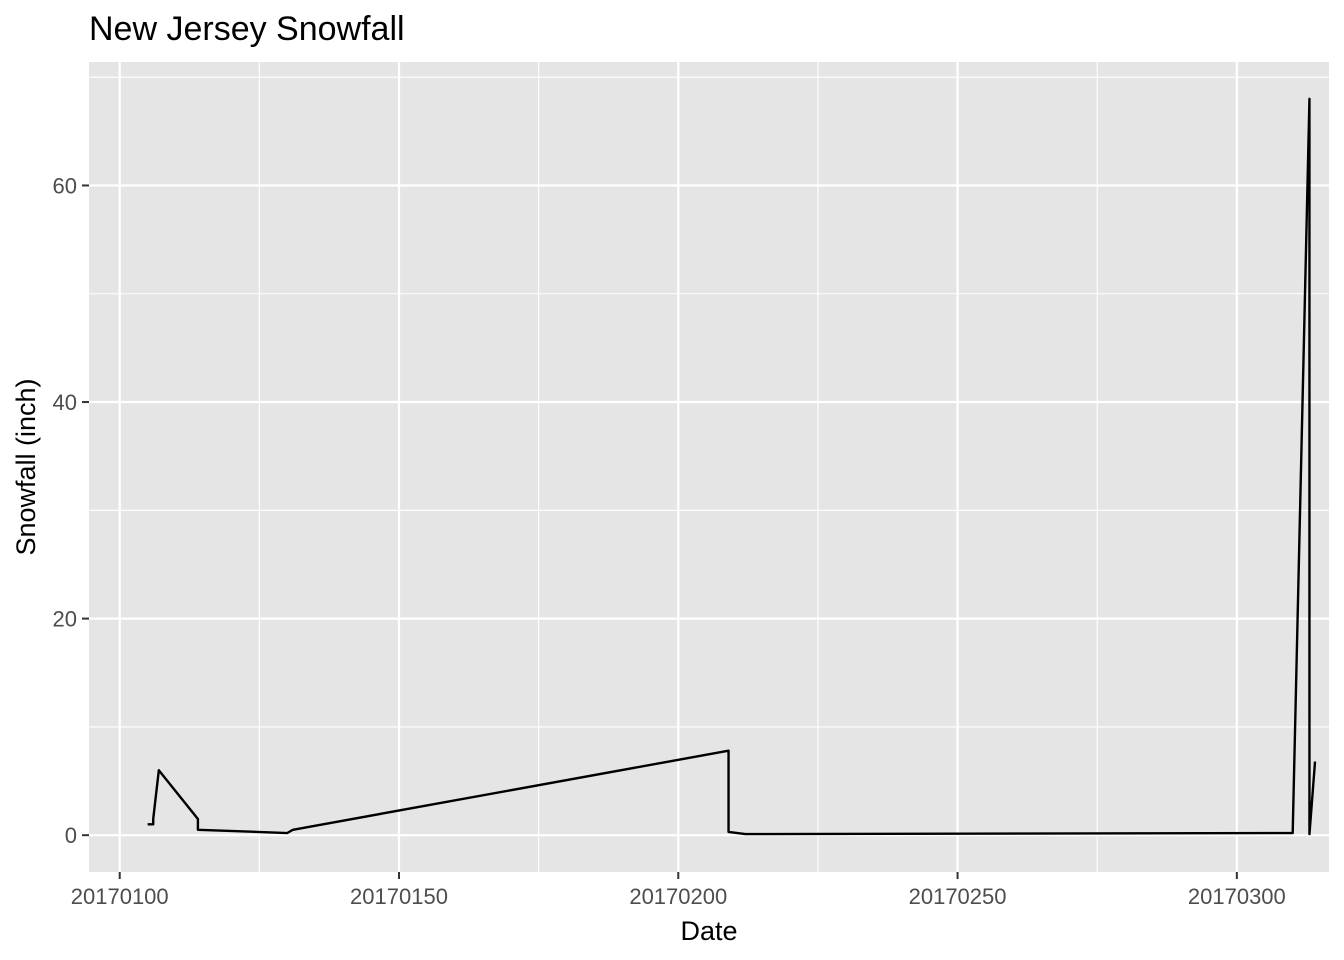 This screenshot has height=960, width=1344. Describe the element at coordinates (708, 931) in the screenshot. I see `x-axis-title: Date` at that location.